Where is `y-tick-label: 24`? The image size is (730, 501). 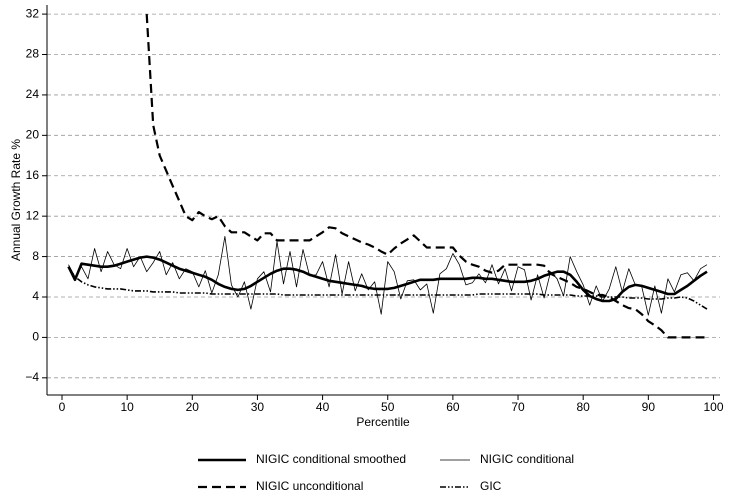
y-tick-label: 24 is located at coordinates (33, 94).